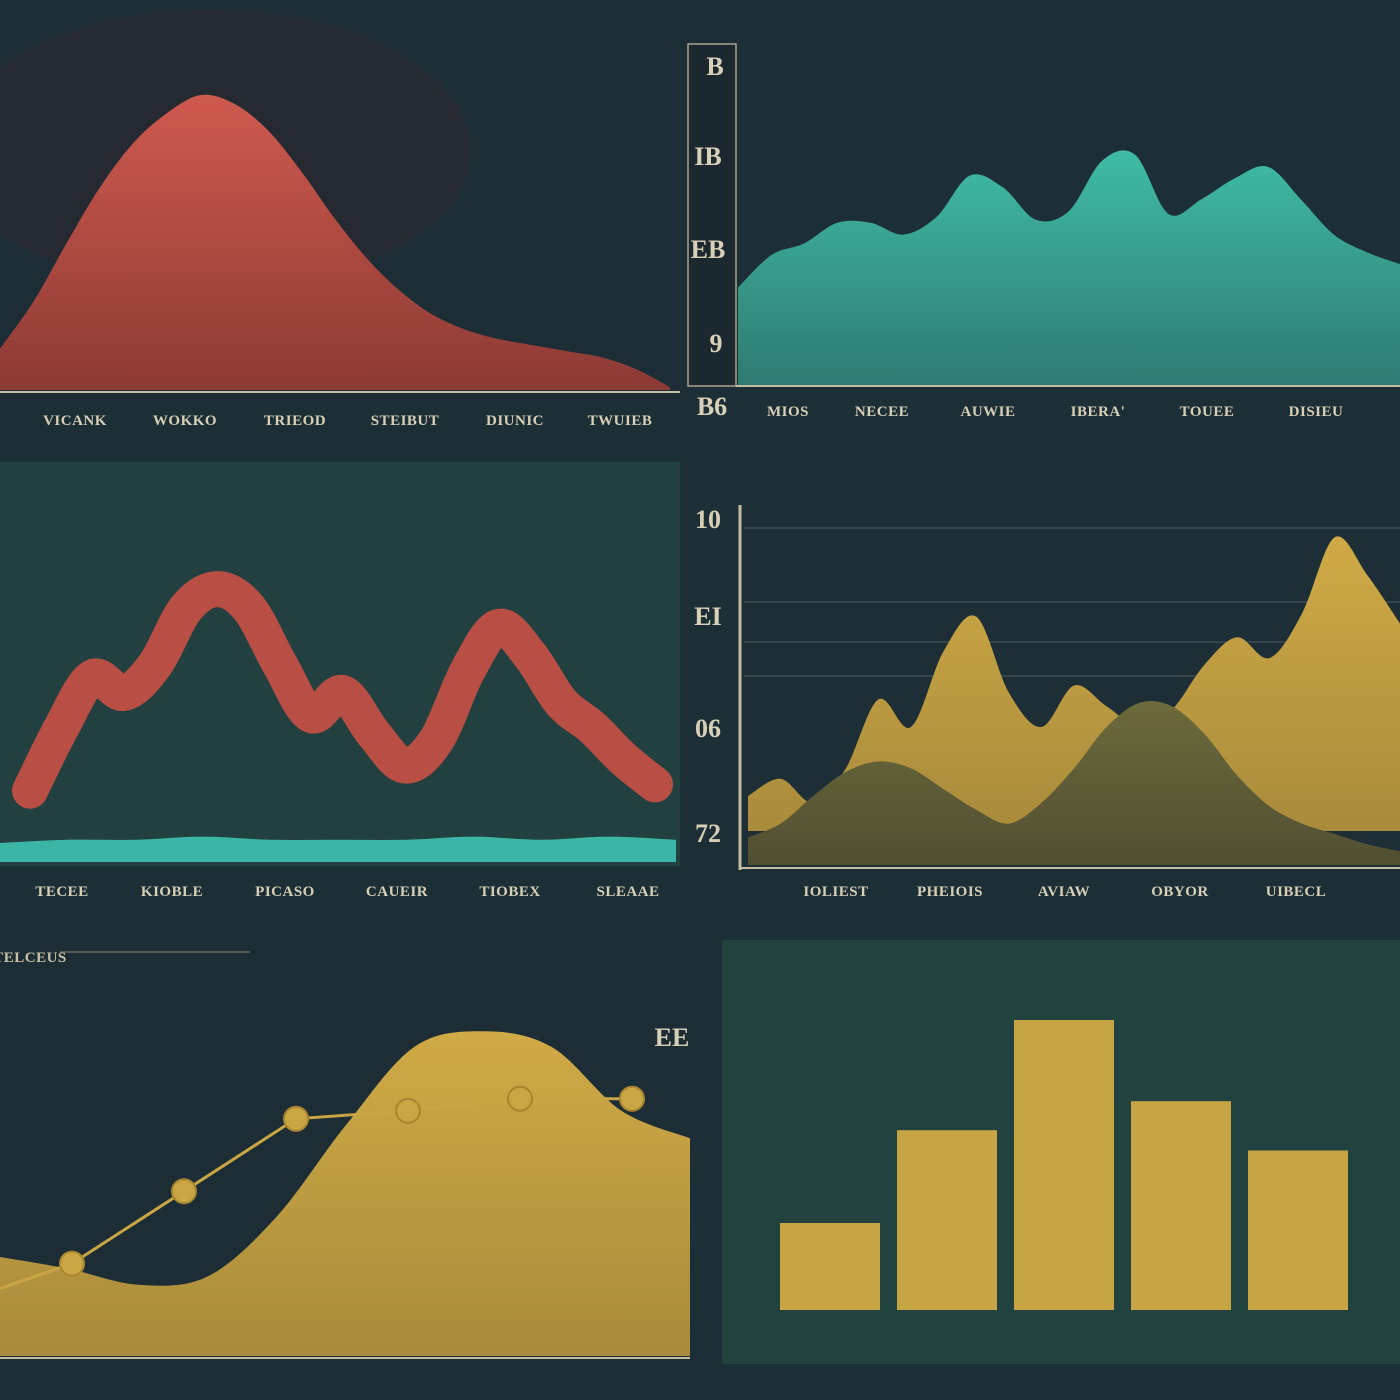 The image size is (1400, 1400). What do you see at coordinates (285, 892) in the screenshot?
I see `x-tick-label: PICASO` at bounding box center [285, 892].